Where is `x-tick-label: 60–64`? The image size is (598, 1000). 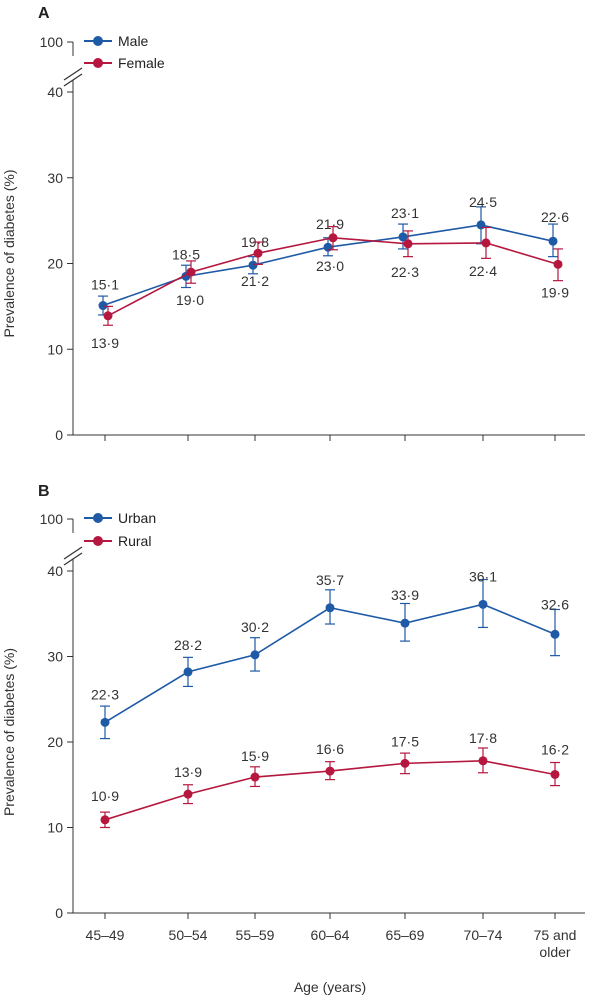 x-tick-label: 60–64 is located at coordinates (330, 935).